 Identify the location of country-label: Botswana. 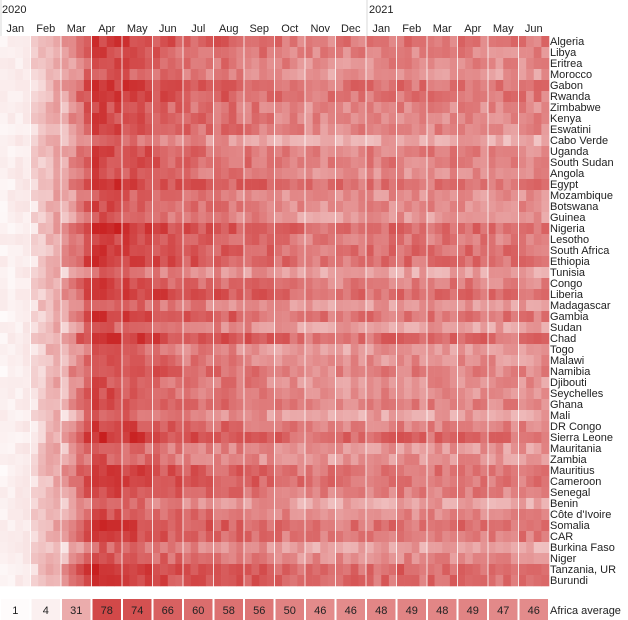
(574, 207).